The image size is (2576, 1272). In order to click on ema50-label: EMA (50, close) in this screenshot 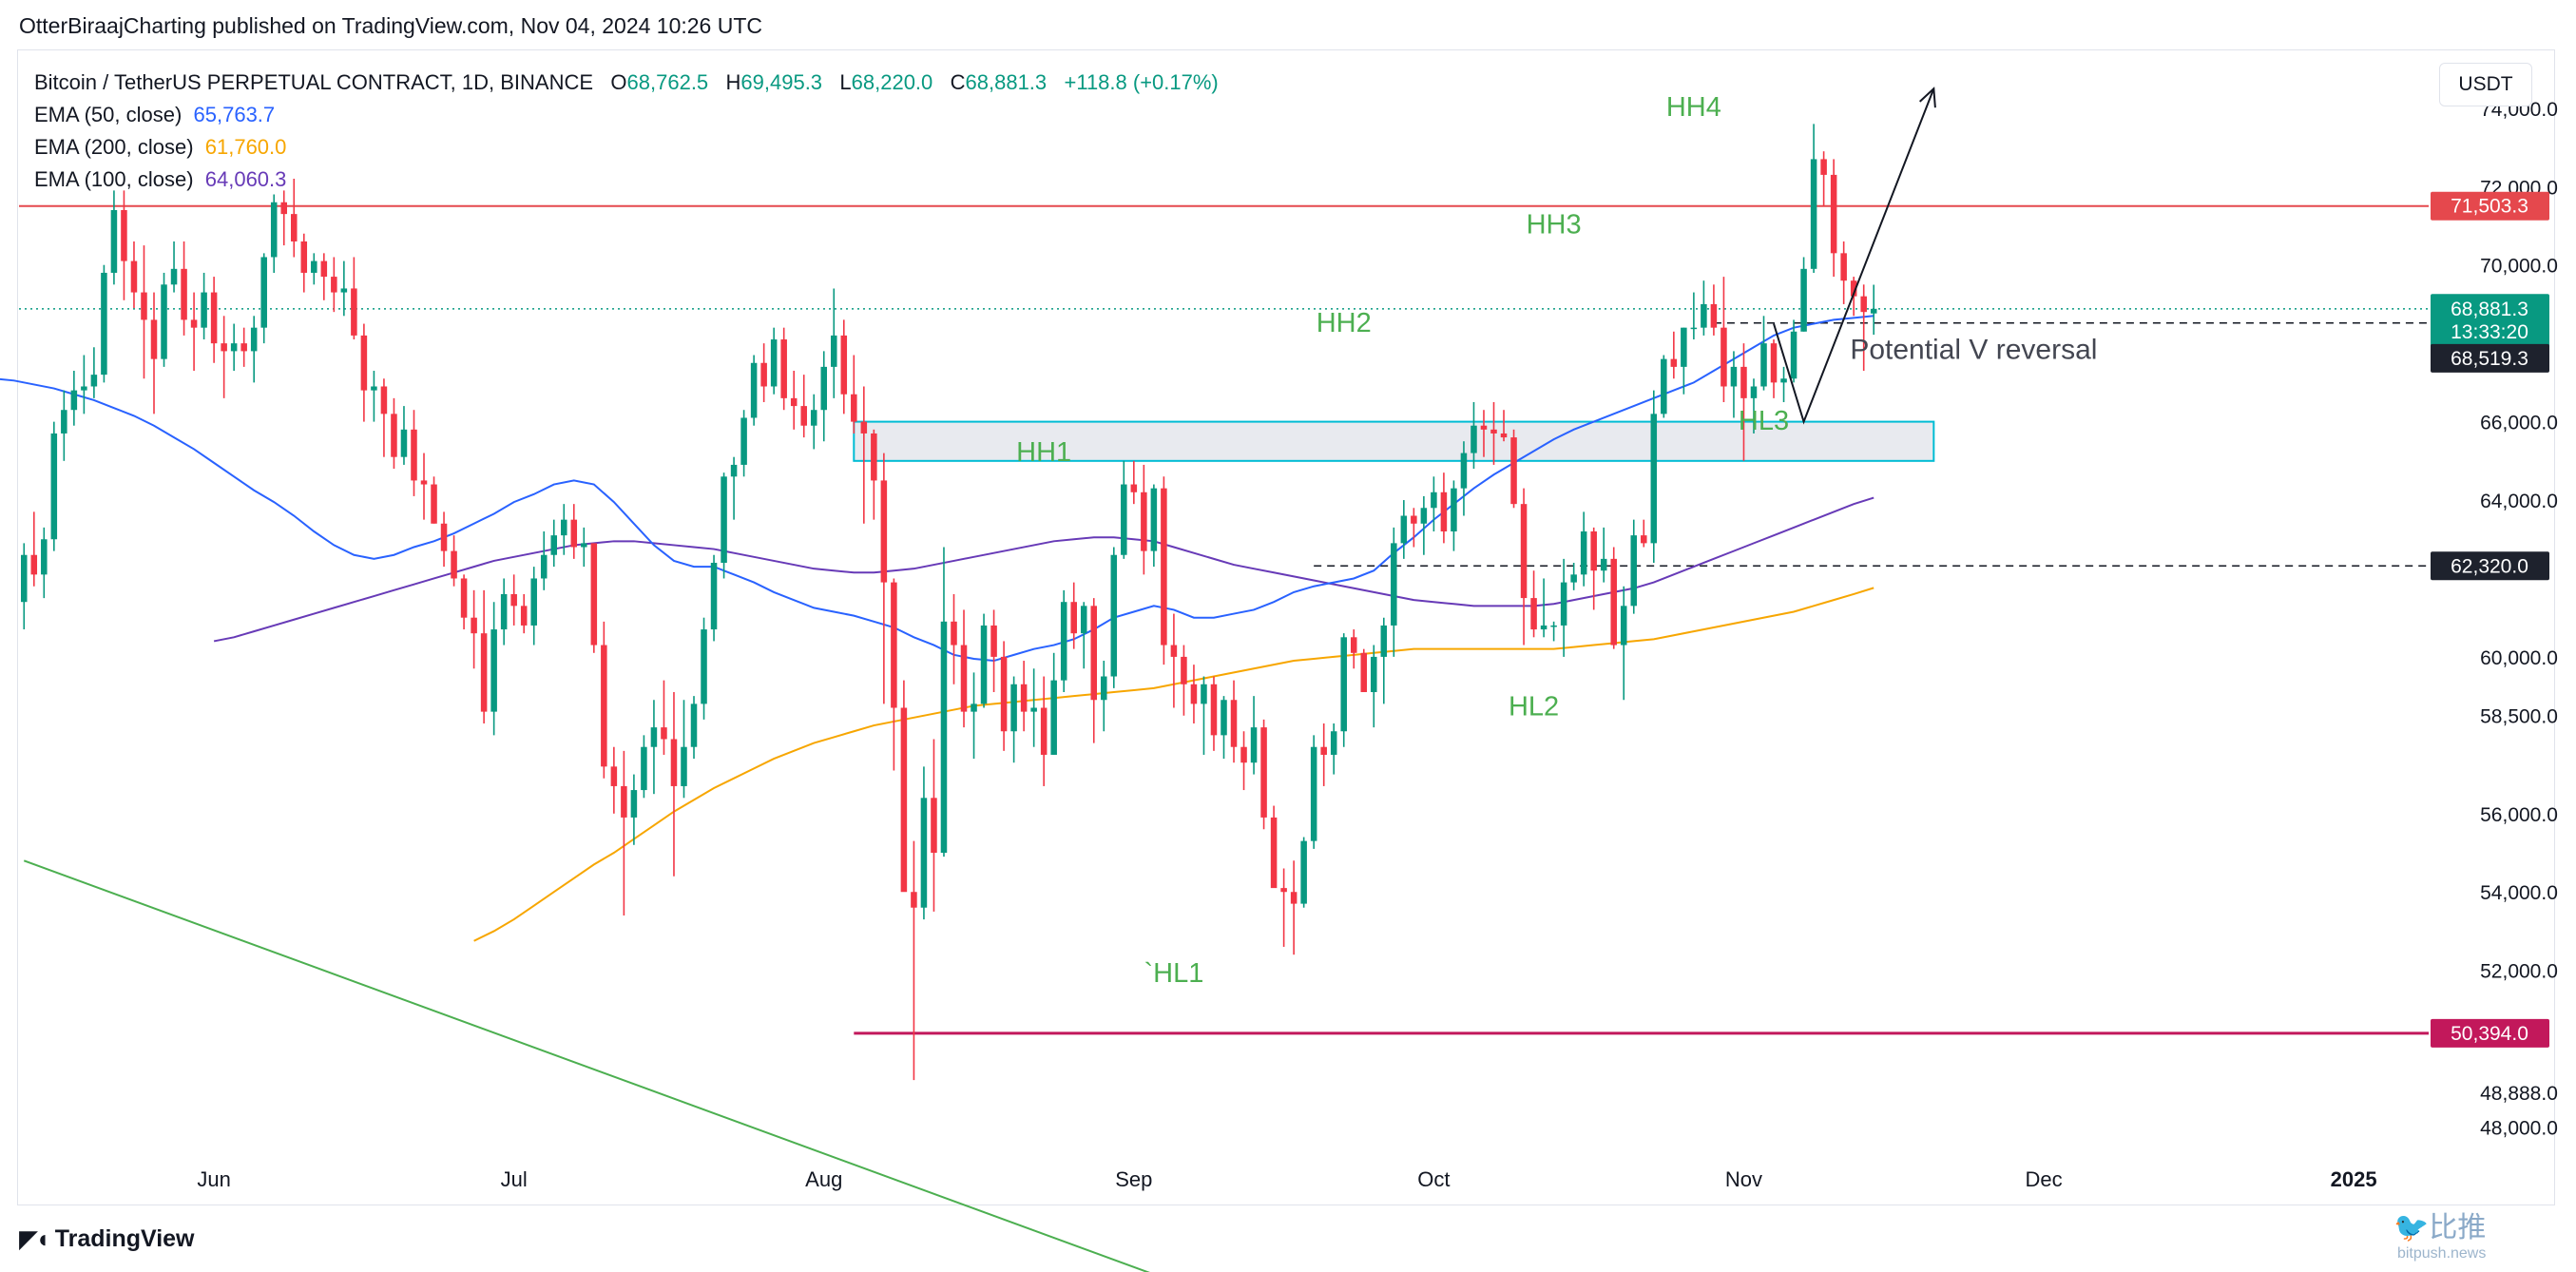, I will do `click(108, 114)`.